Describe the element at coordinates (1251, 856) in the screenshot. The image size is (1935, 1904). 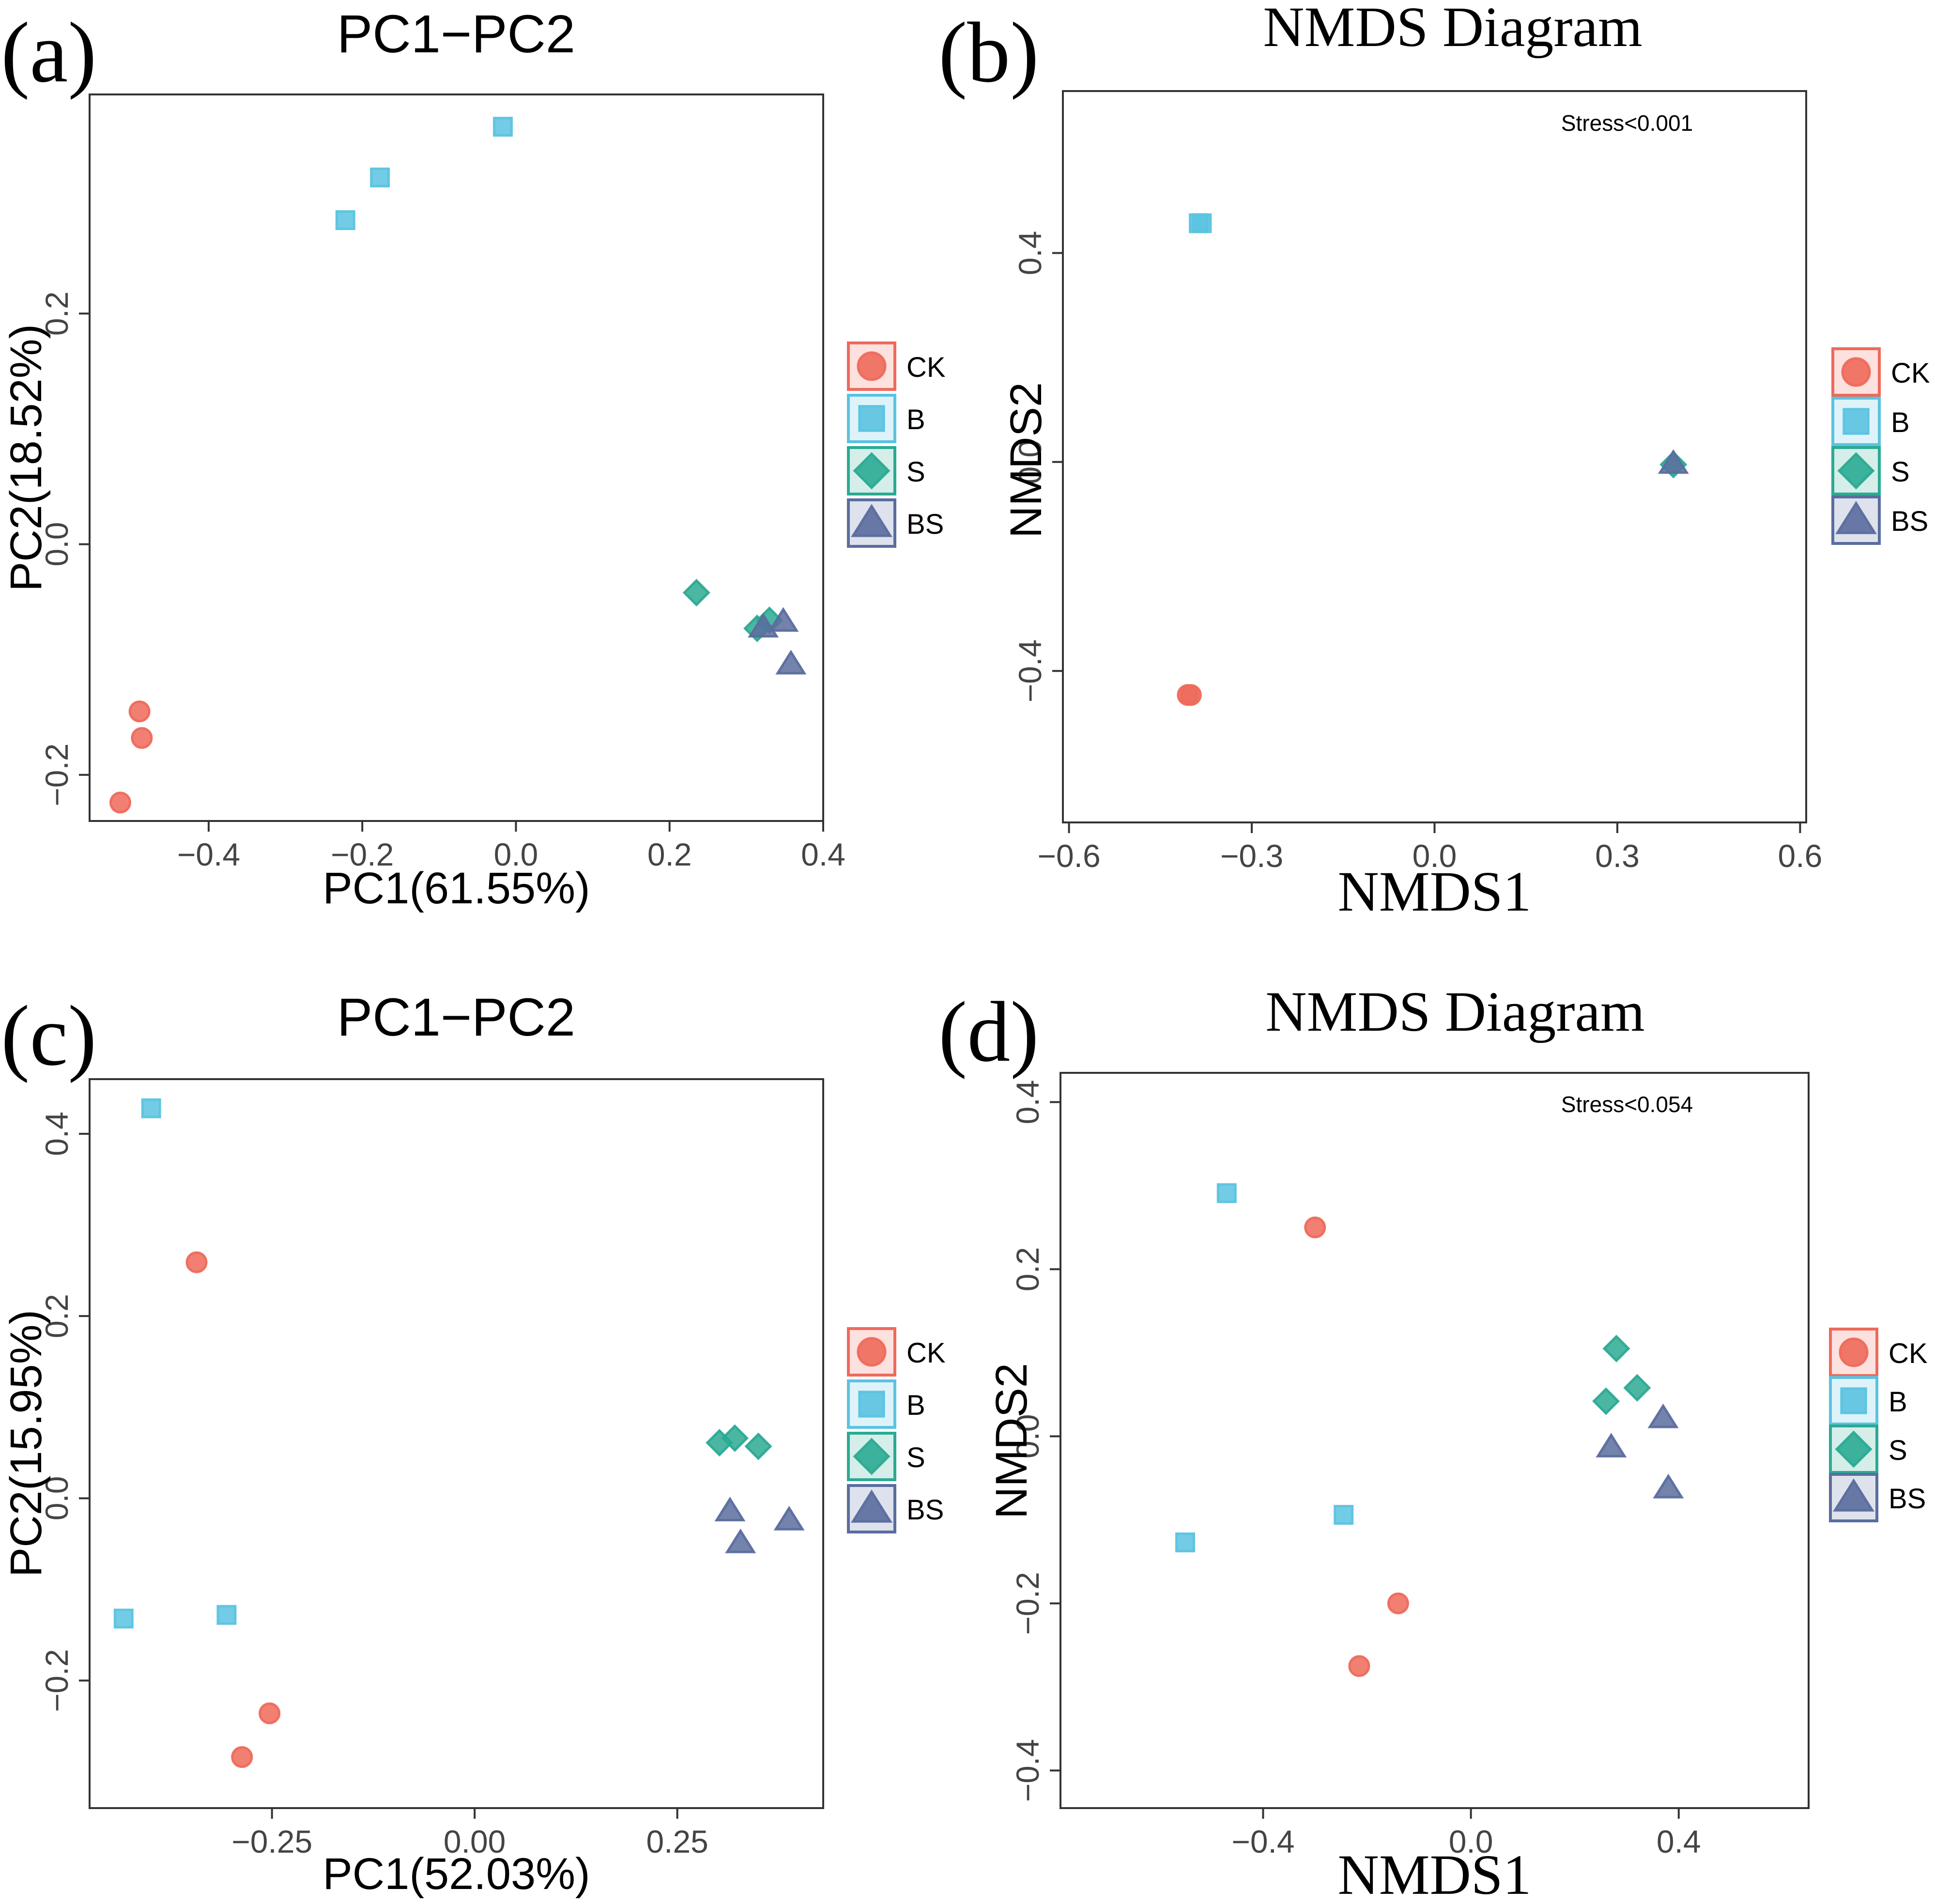
I see `x-tick-label: −0.3` at that location.